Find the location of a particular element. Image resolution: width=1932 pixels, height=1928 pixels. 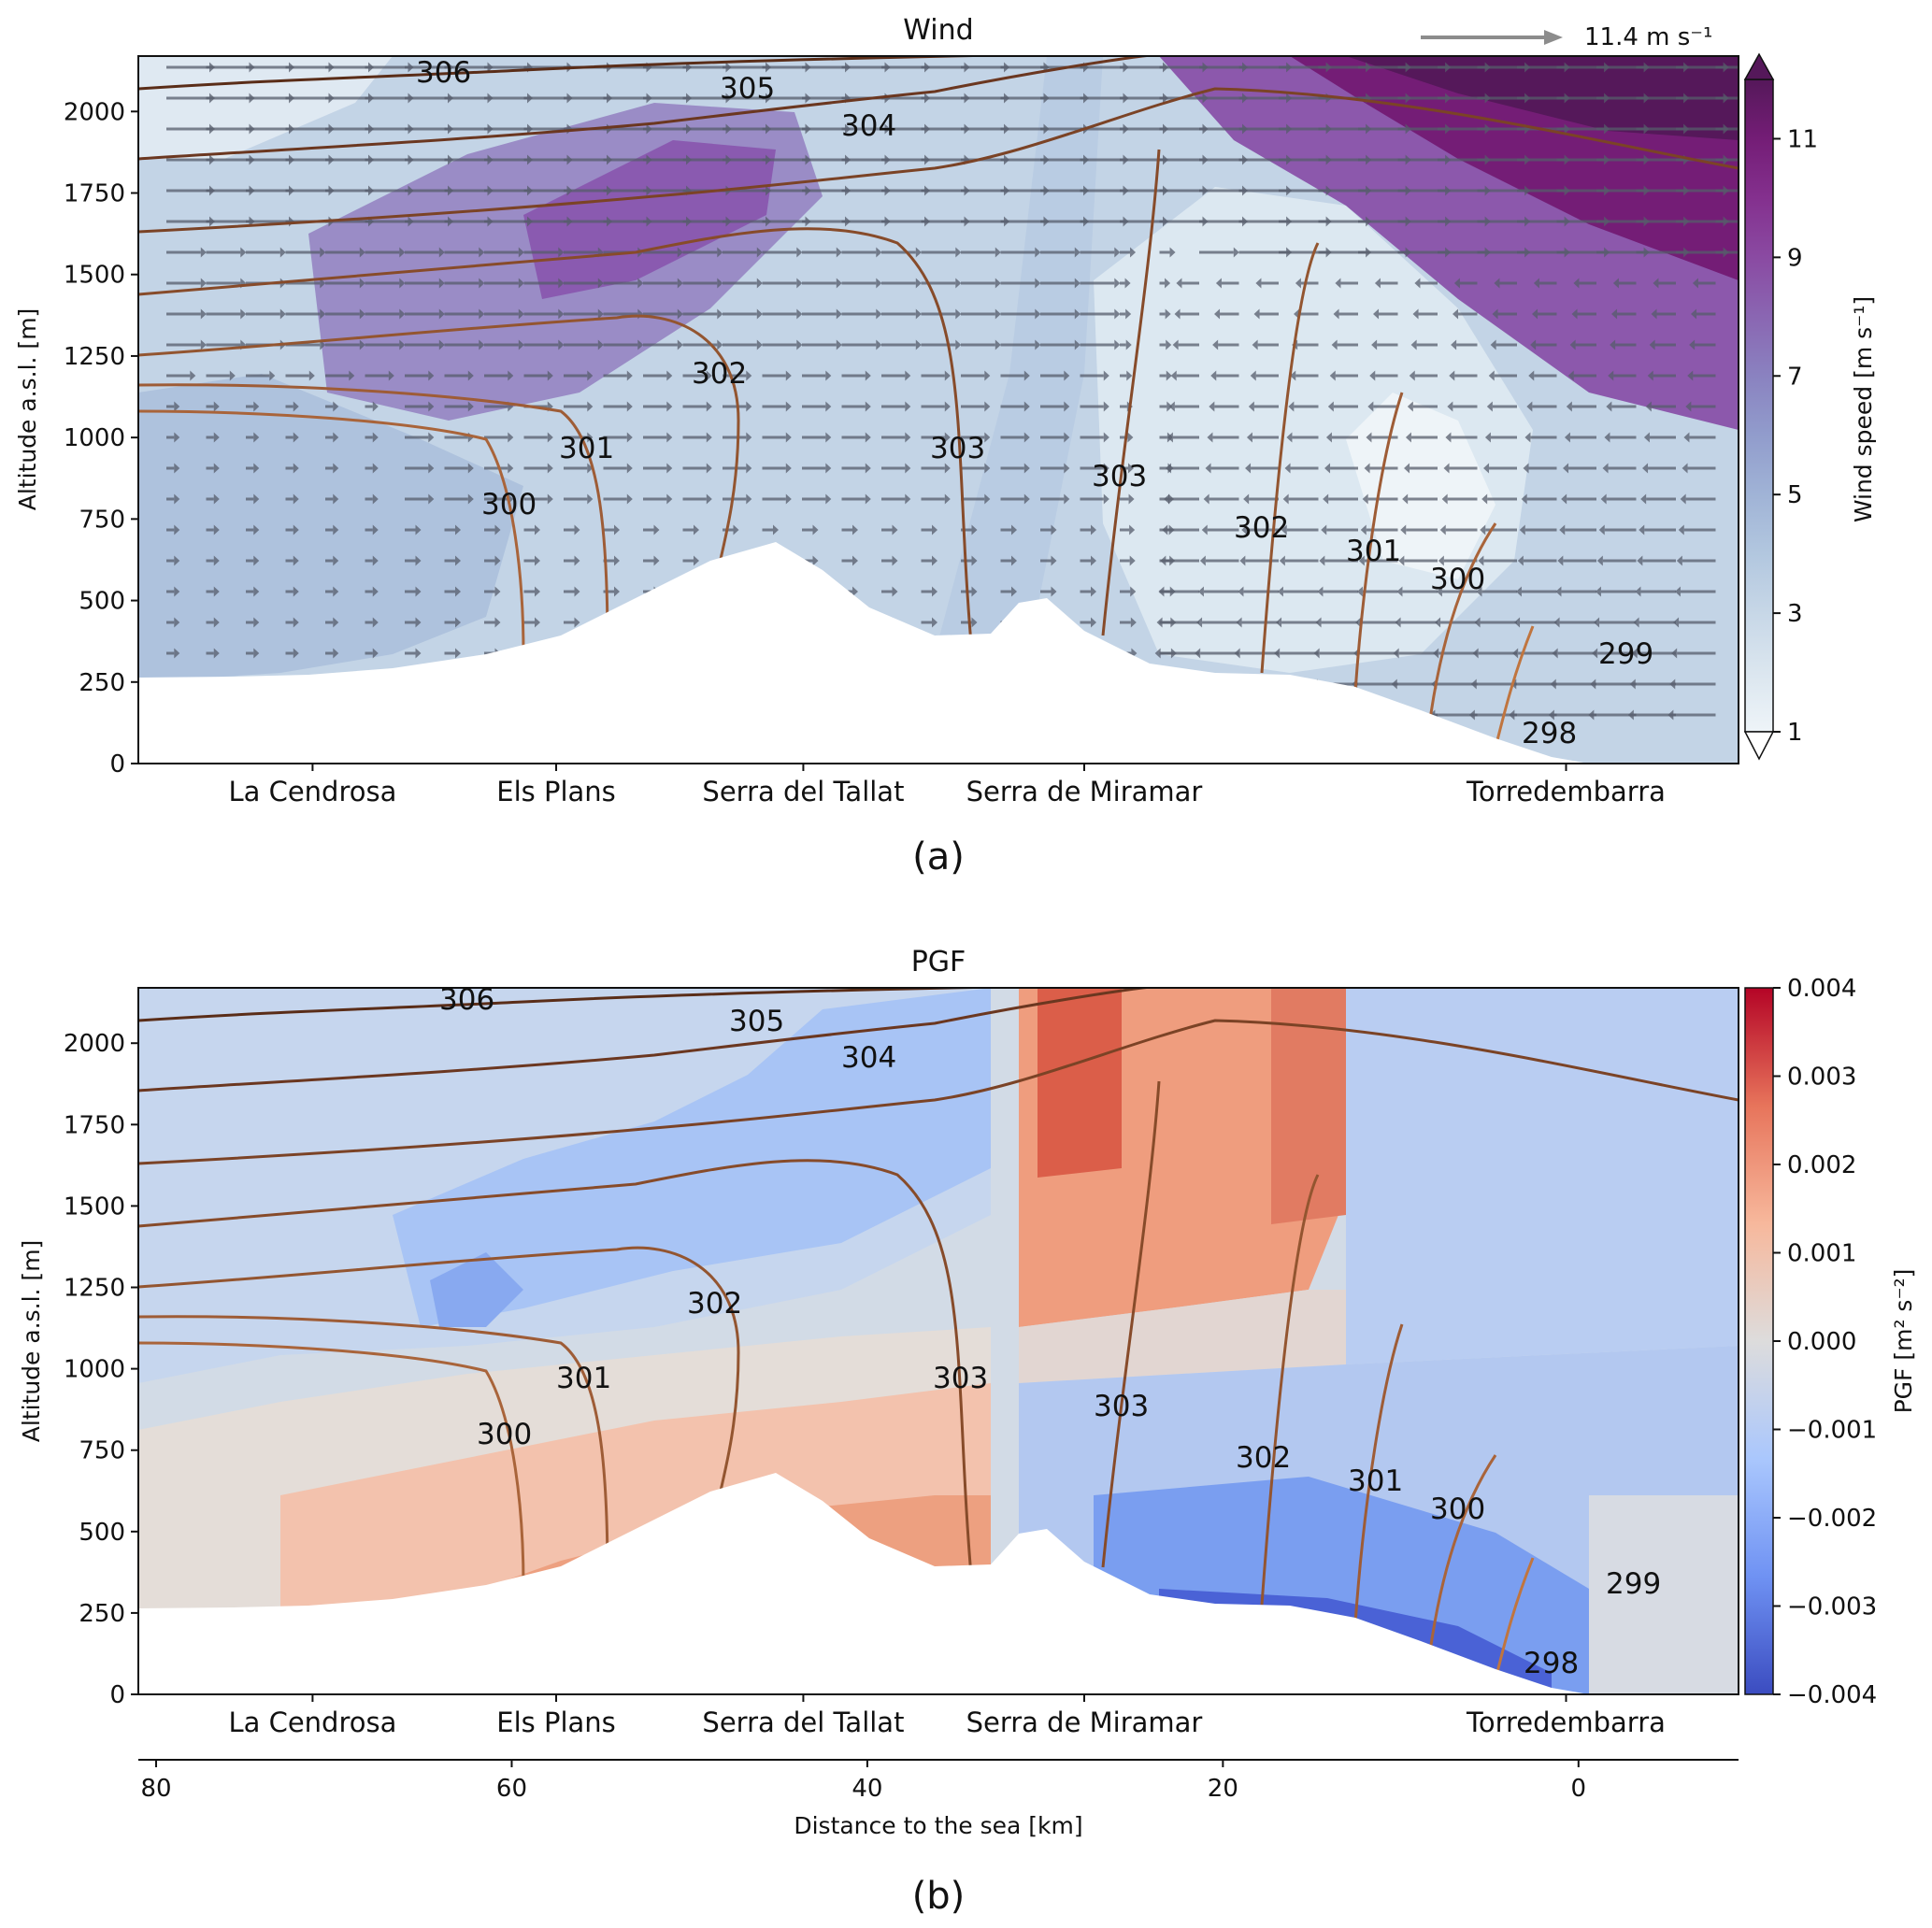

panel-b-ytick-label: 1000 is located at coordinates (94, 1370).